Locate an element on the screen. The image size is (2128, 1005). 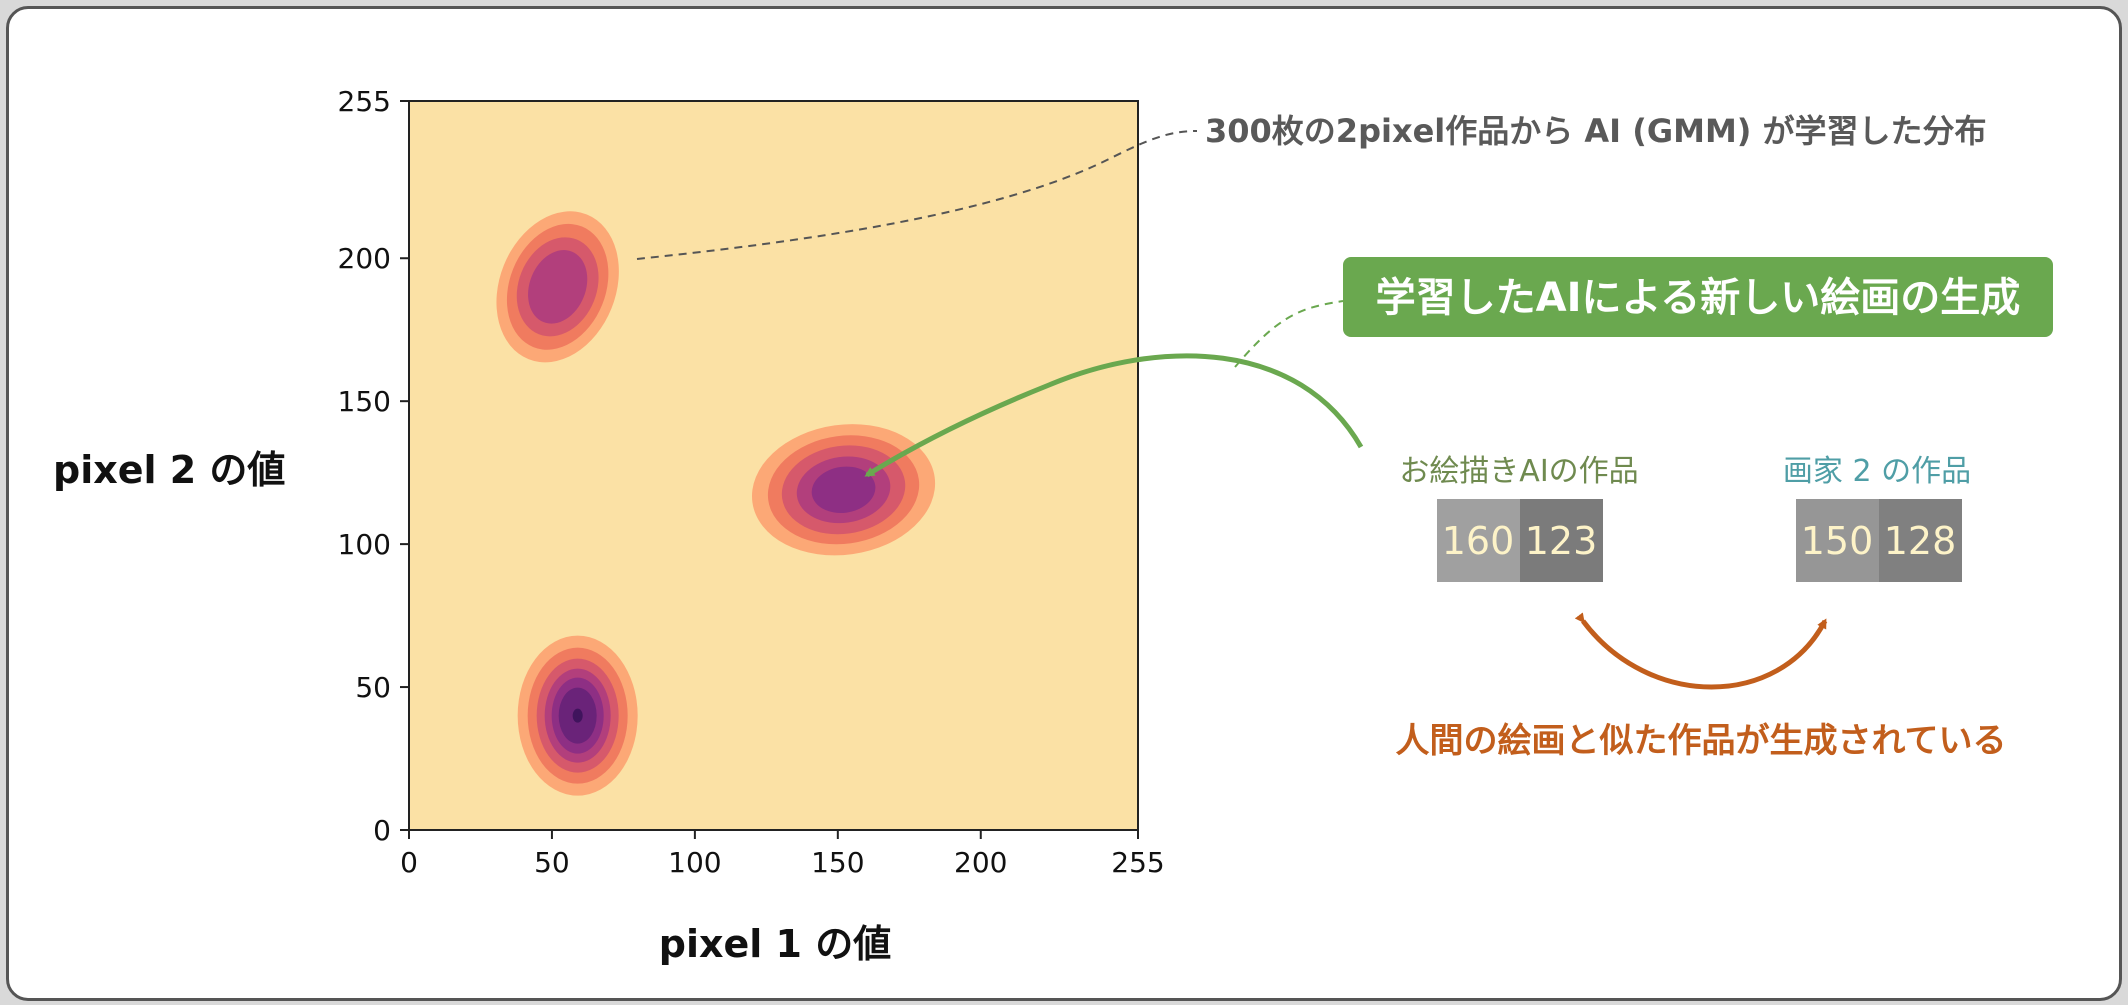
human-artwork-pixel1 is located at coordinates (1837, 540).